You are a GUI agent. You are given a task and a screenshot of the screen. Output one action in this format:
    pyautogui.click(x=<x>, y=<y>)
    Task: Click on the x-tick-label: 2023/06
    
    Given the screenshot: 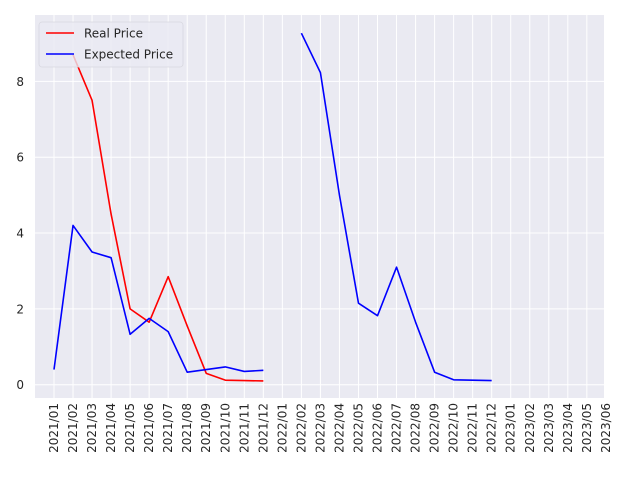 What is the action you would take?
    pyautogui.click(x=606, y=428)
    